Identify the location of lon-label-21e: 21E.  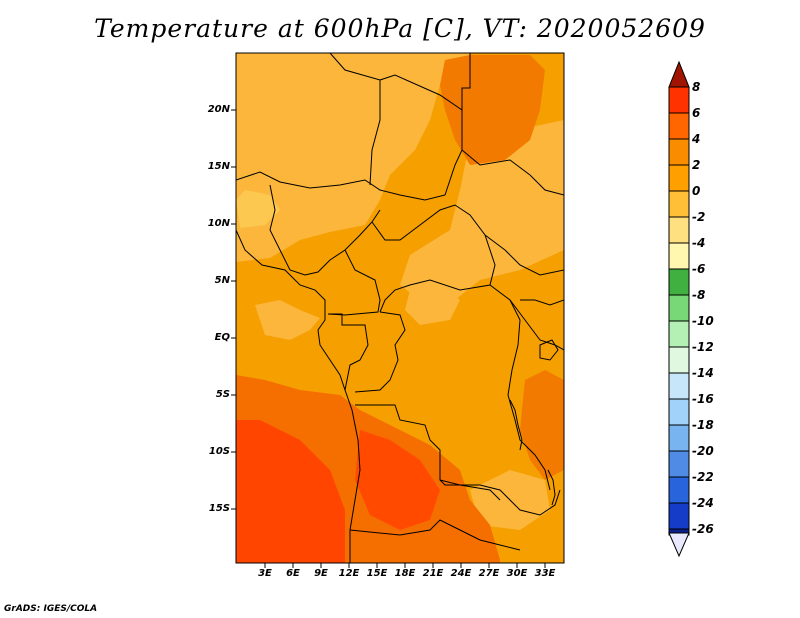
(433, 573).